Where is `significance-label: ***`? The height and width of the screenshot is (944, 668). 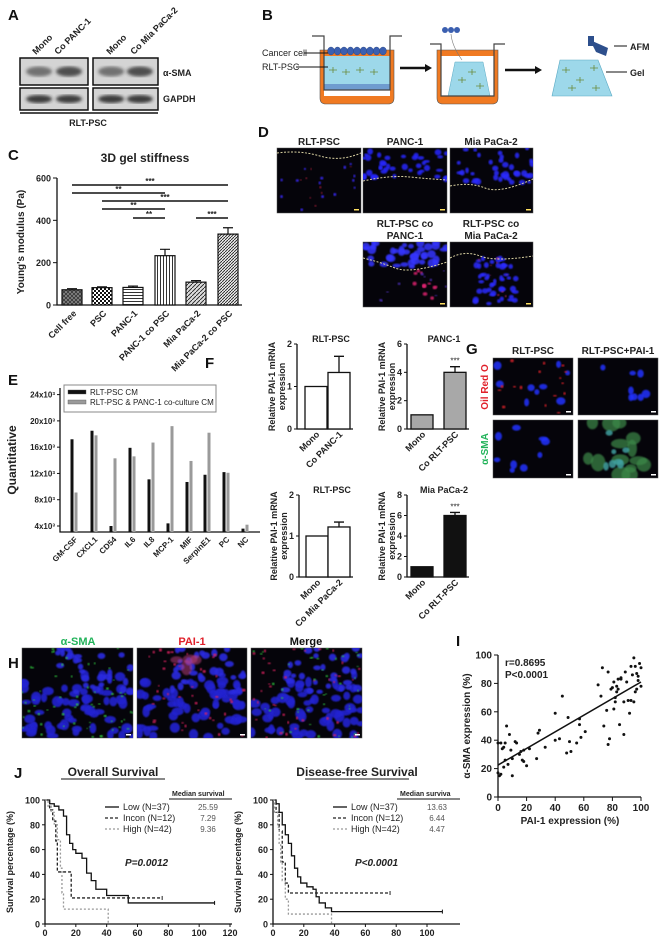
significance-label: *** is located at coordinates (454, 506).